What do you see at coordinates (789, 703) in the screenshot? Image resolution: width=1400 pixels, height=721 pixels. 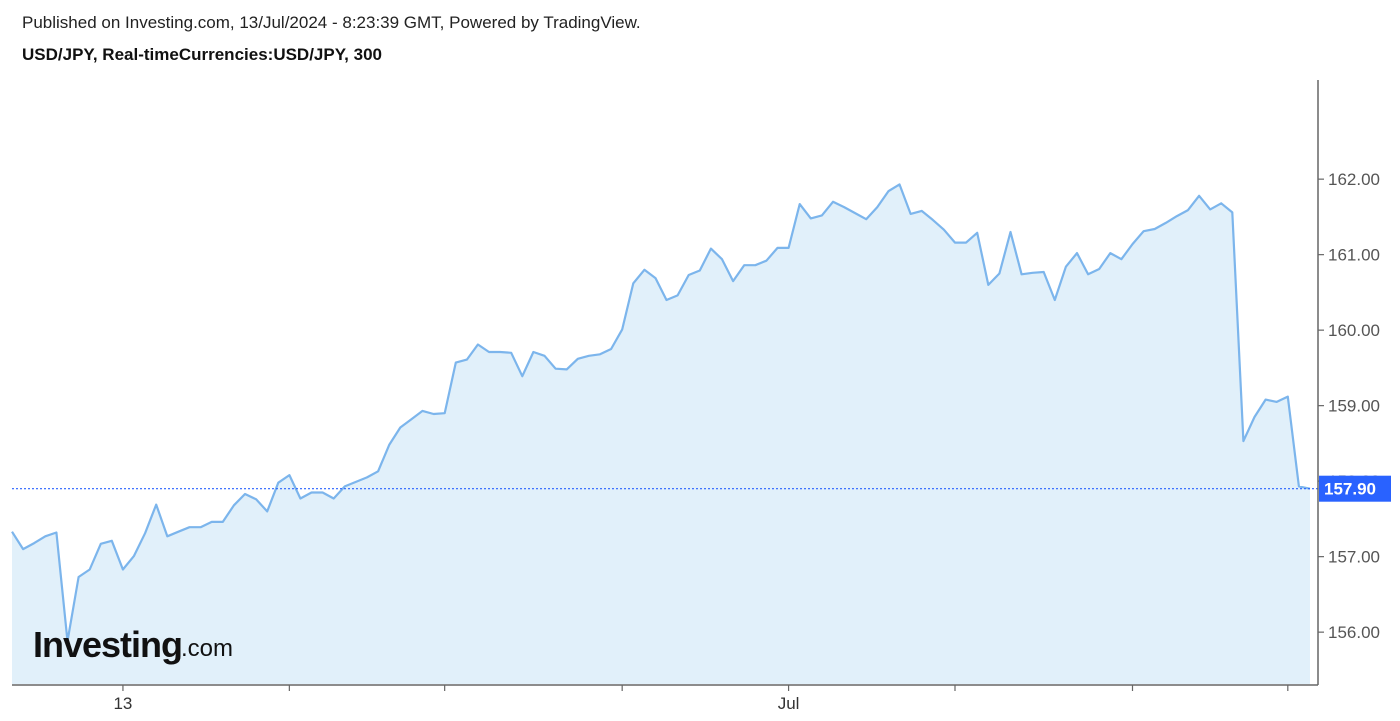 I see `x-tick-label: Jul` at bounding box center [789, 703].